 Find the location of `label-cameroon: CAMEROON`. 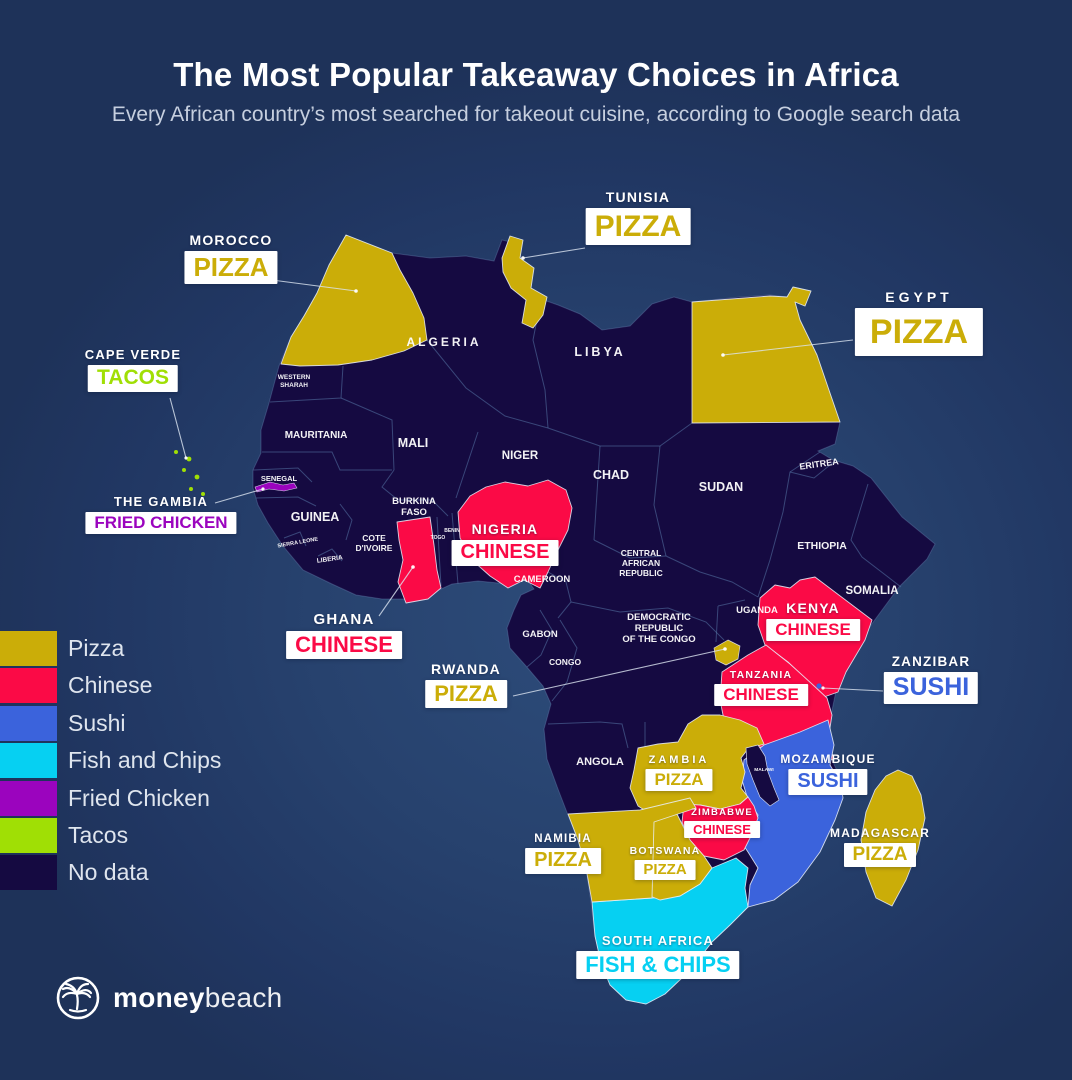

label-cameroon: CAMEROON is located at coordinates (542, 579).